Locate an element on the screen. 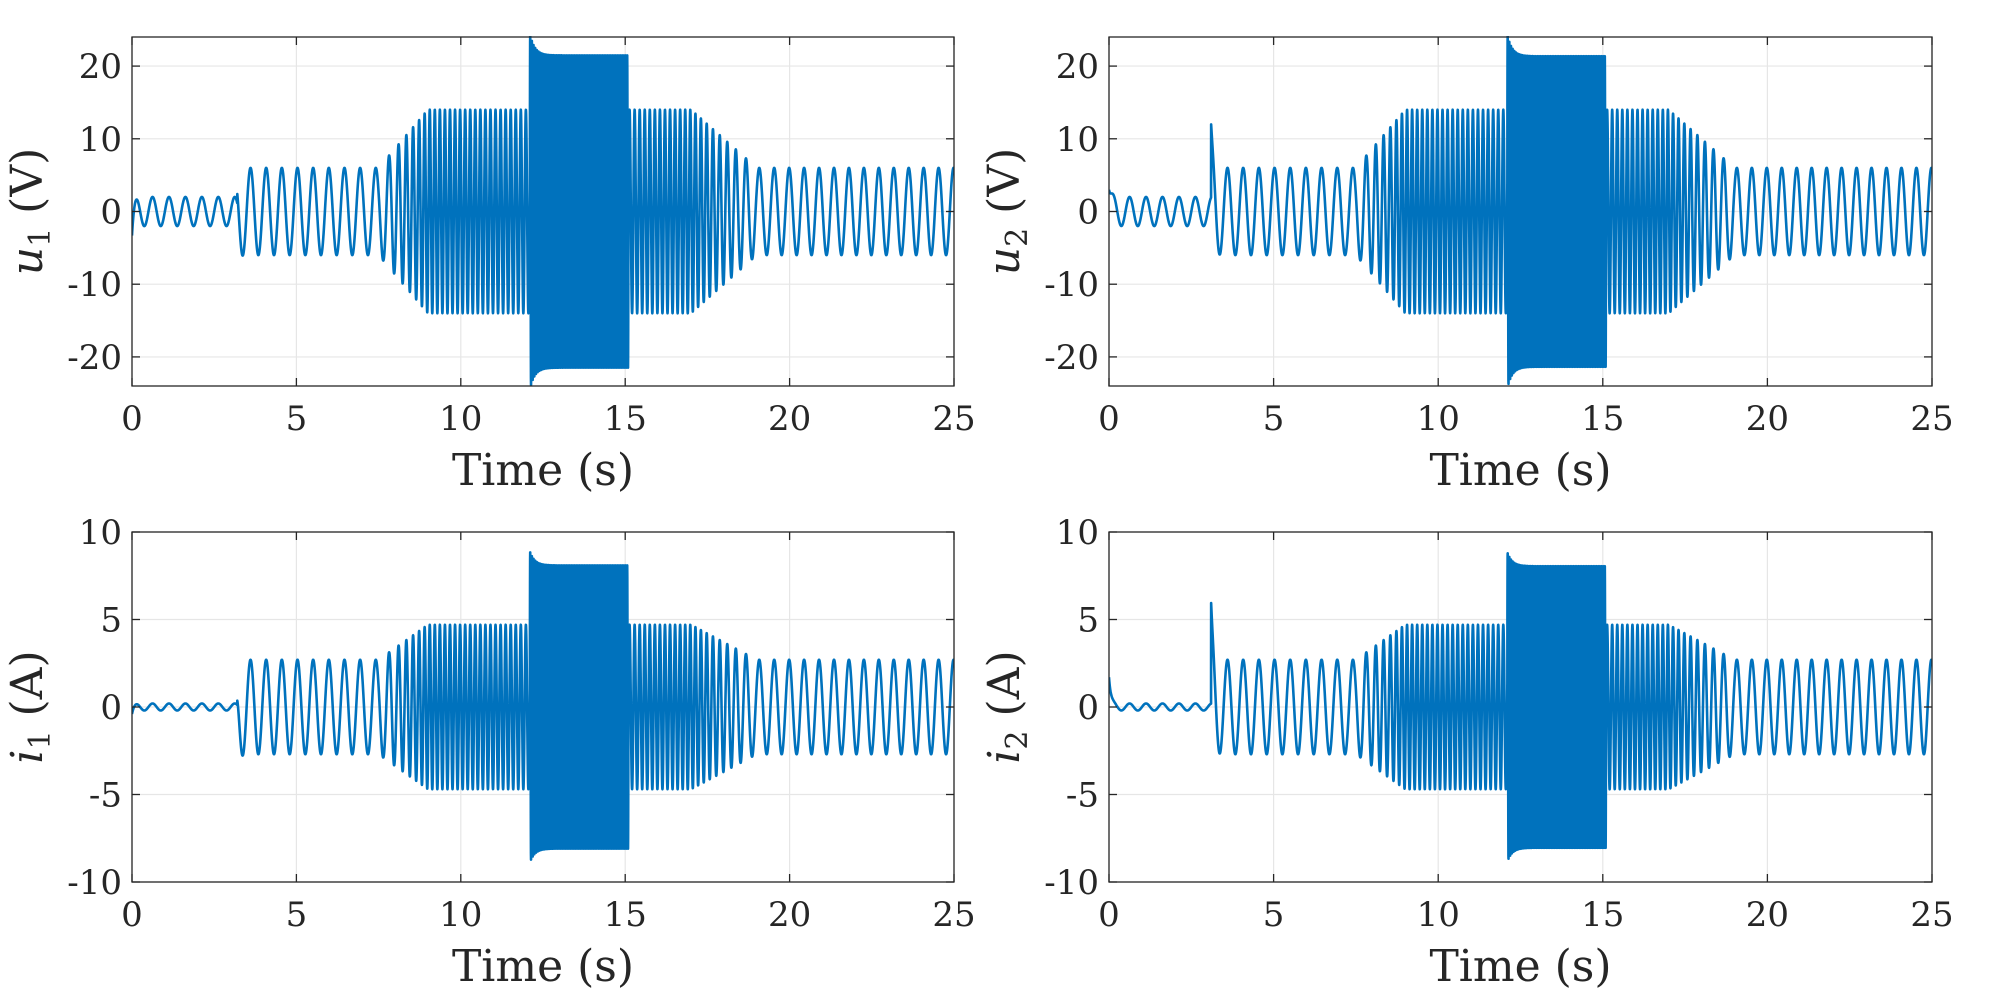 Image resolution: width=2000 pixels, height=994 pixels. y-axis-label: i1 (A) is located at coordinates (30, 706).